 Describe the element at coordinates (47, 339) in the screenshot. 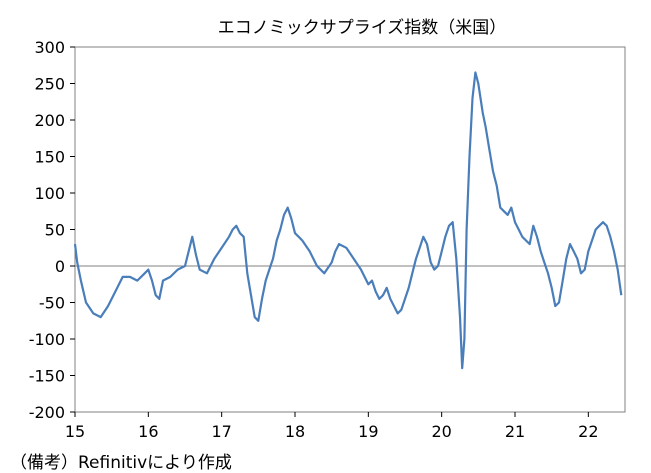

I see `y-tick-label: -100` at that location.